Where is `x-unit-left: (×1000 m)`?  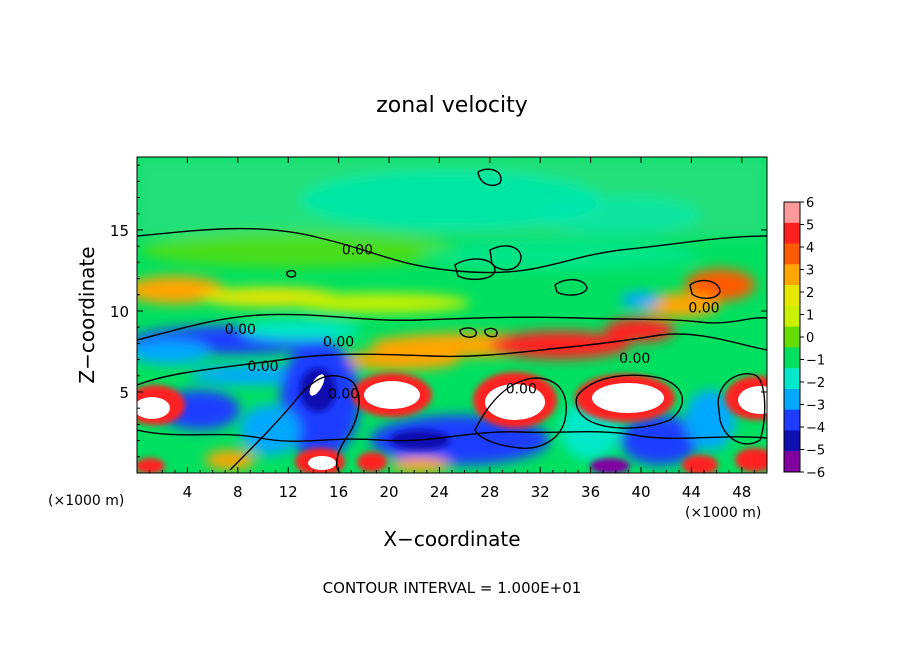
x-unit-left: (×1000 m) is located at coordinates (86, 501).